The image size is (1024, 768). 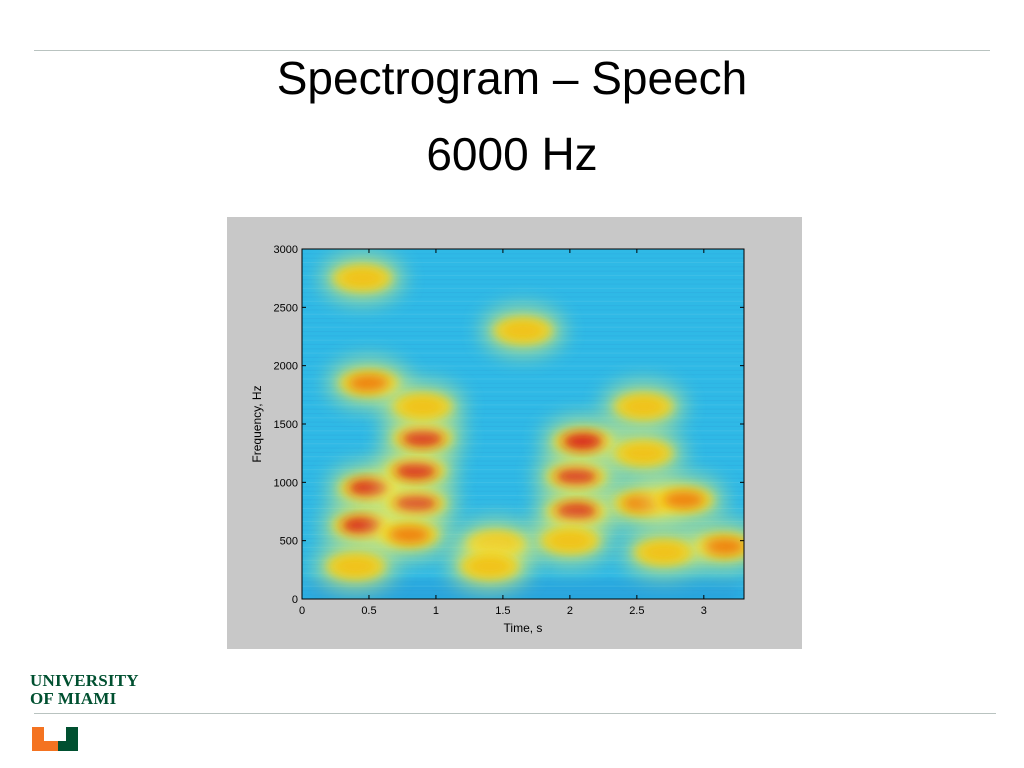 I want to click on x-tick-label: 3, so click(x=704, y=611).